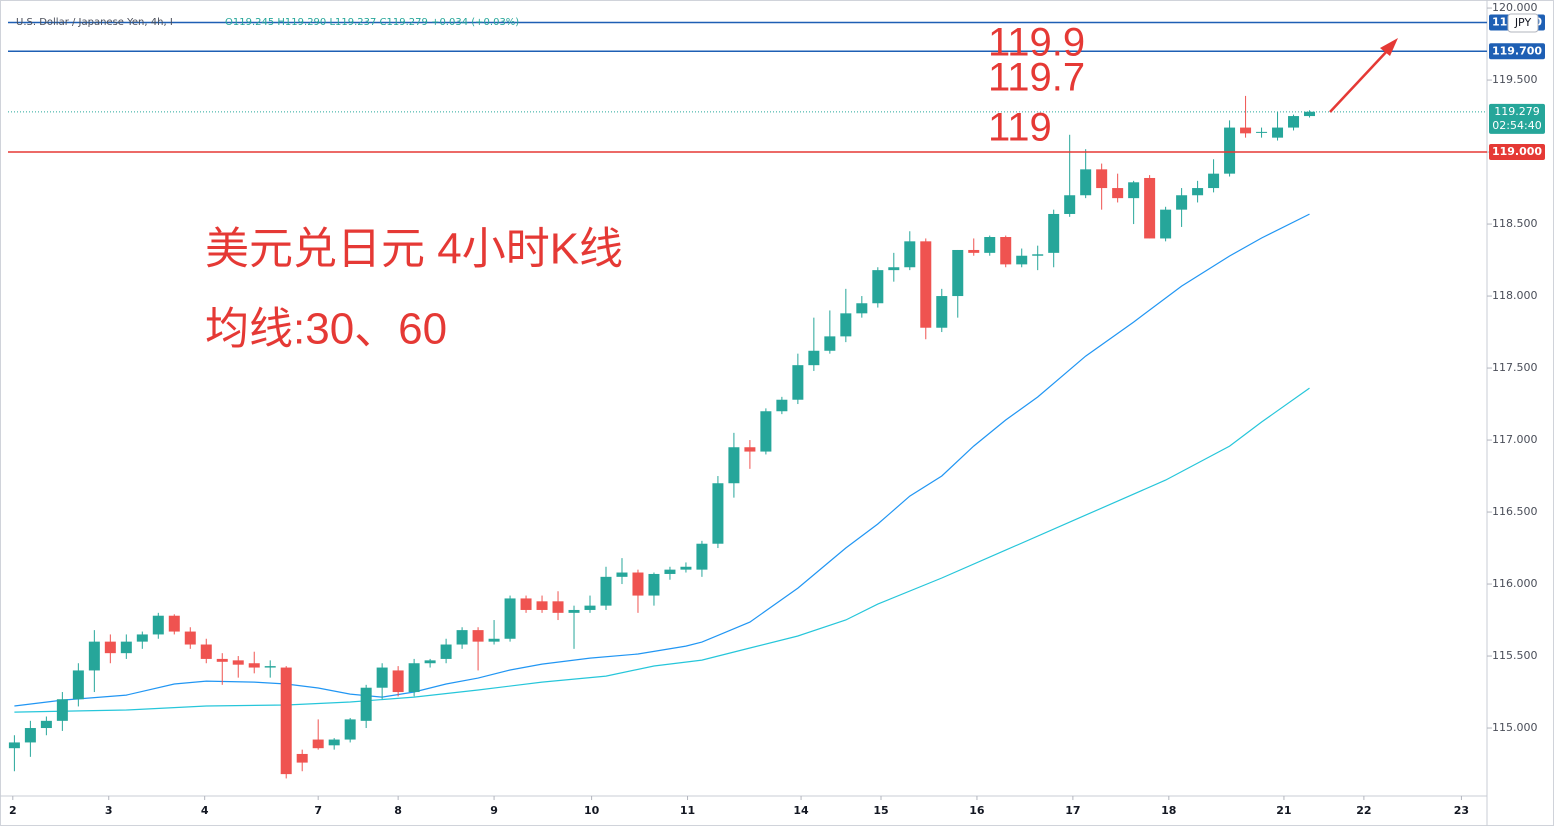  Describe the element at coordinates (13, 810) in the screenshot. I see `x-tick-label: 2` at that location.